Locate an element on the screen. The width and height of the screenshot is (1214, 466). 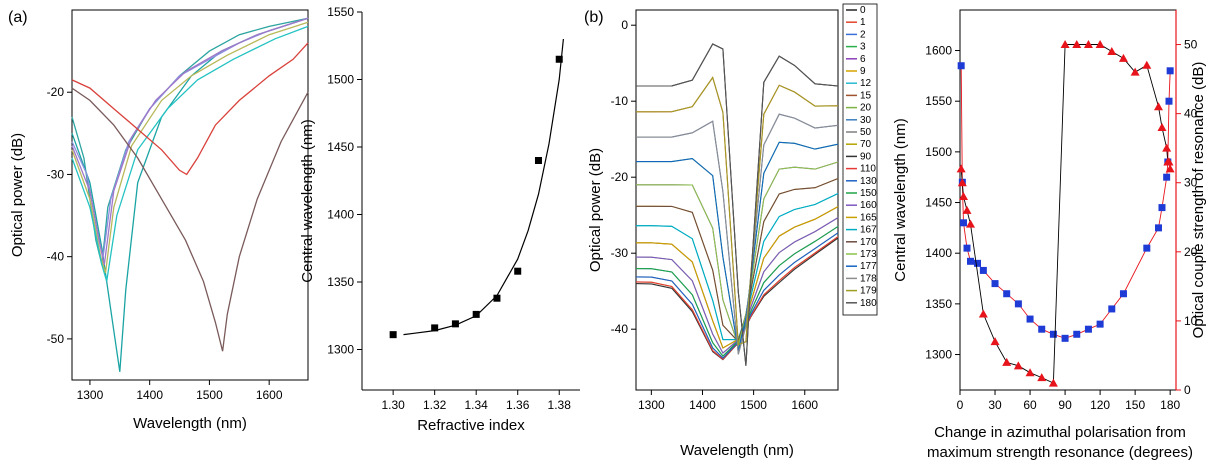
b-legend-label: 20 is located at coordinates (866, 108).